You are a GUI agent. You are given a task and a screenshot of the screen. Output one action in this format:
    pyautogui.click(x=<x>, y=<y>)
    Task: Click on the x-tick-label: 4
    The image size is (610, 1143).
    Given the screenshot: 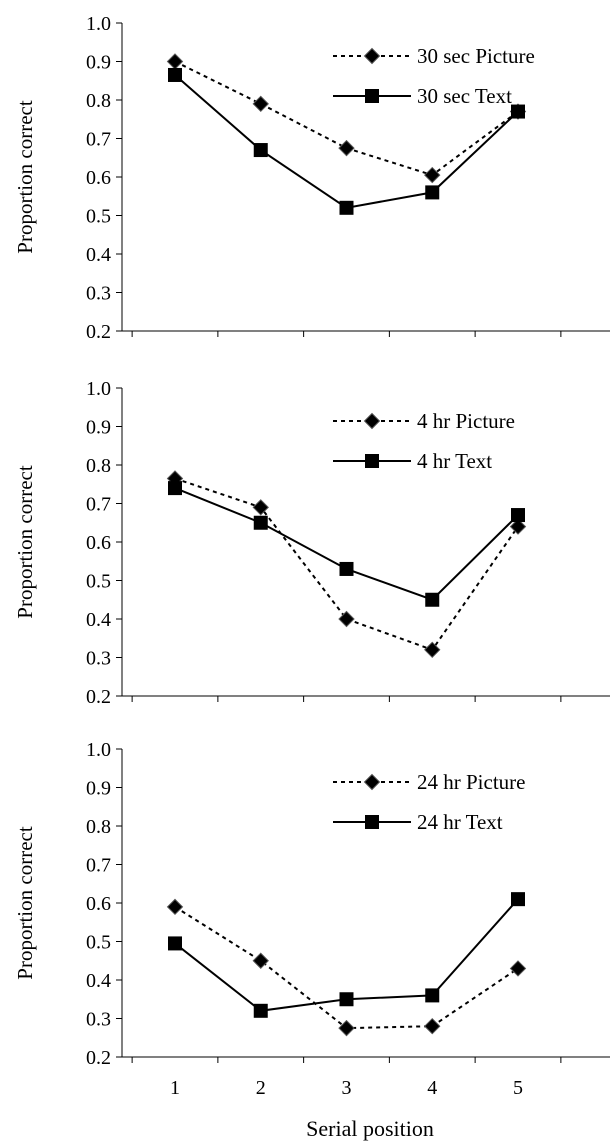 What is the action you would take?
    pyautogui.click(x=432, y=1088)
    